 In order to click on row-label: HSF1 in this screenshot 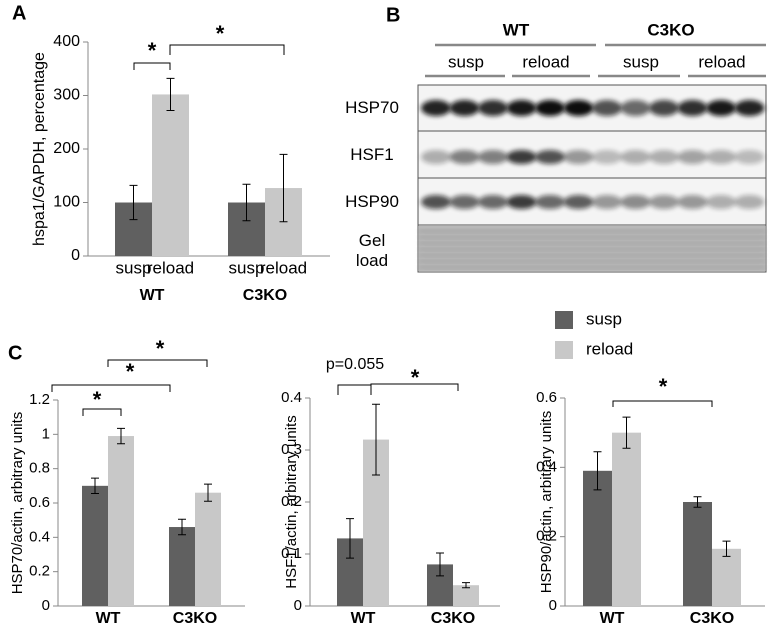, I will do `click(372, 154)`.